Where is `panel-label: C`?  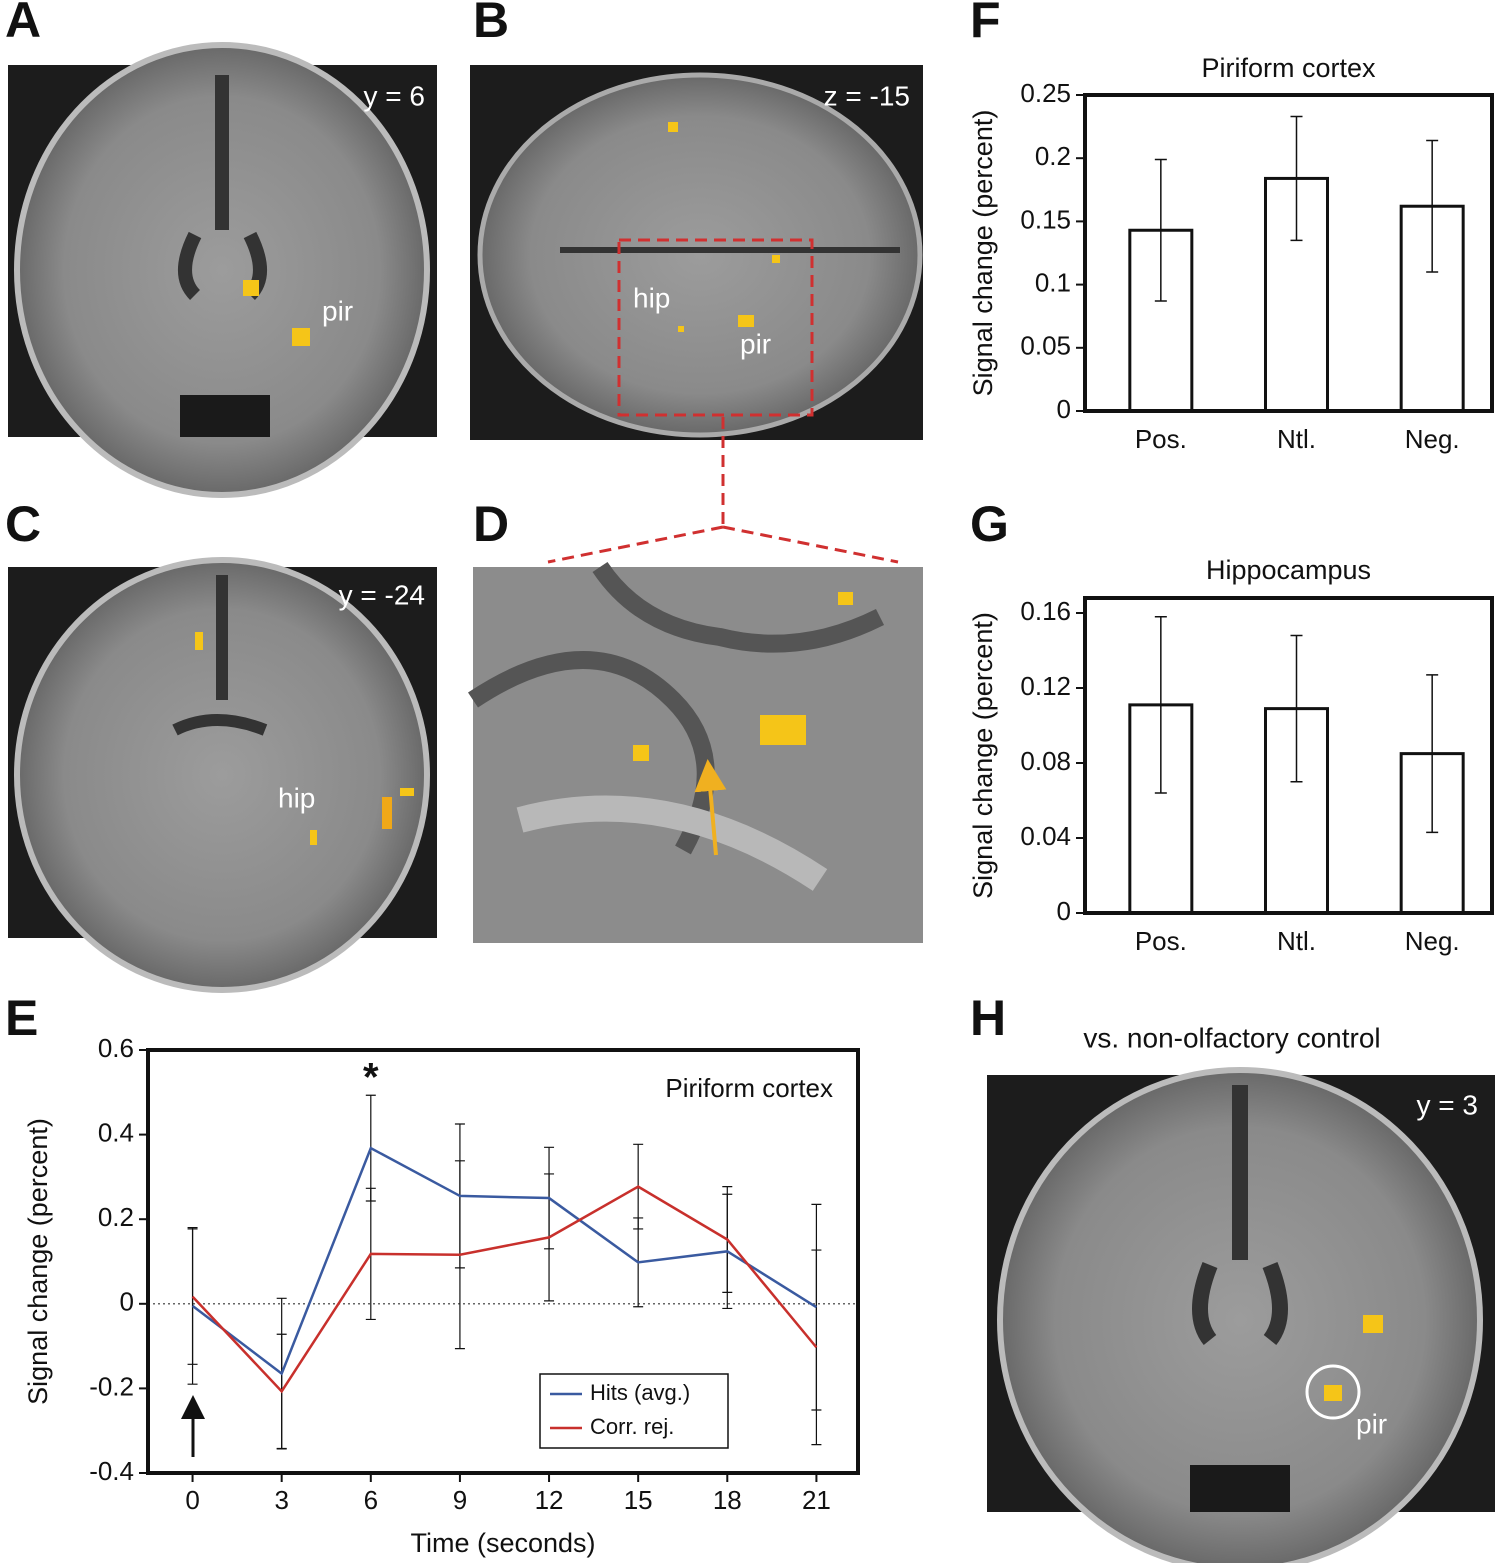
panel-label: C is located at coordinates (23, 524).